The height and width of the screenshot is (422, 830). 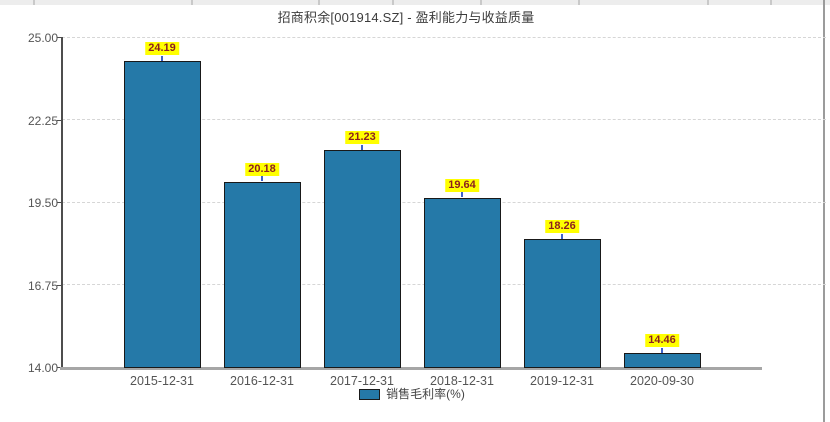 I want to click on bar-value-label: 21.23, so click(x=362, y=138).